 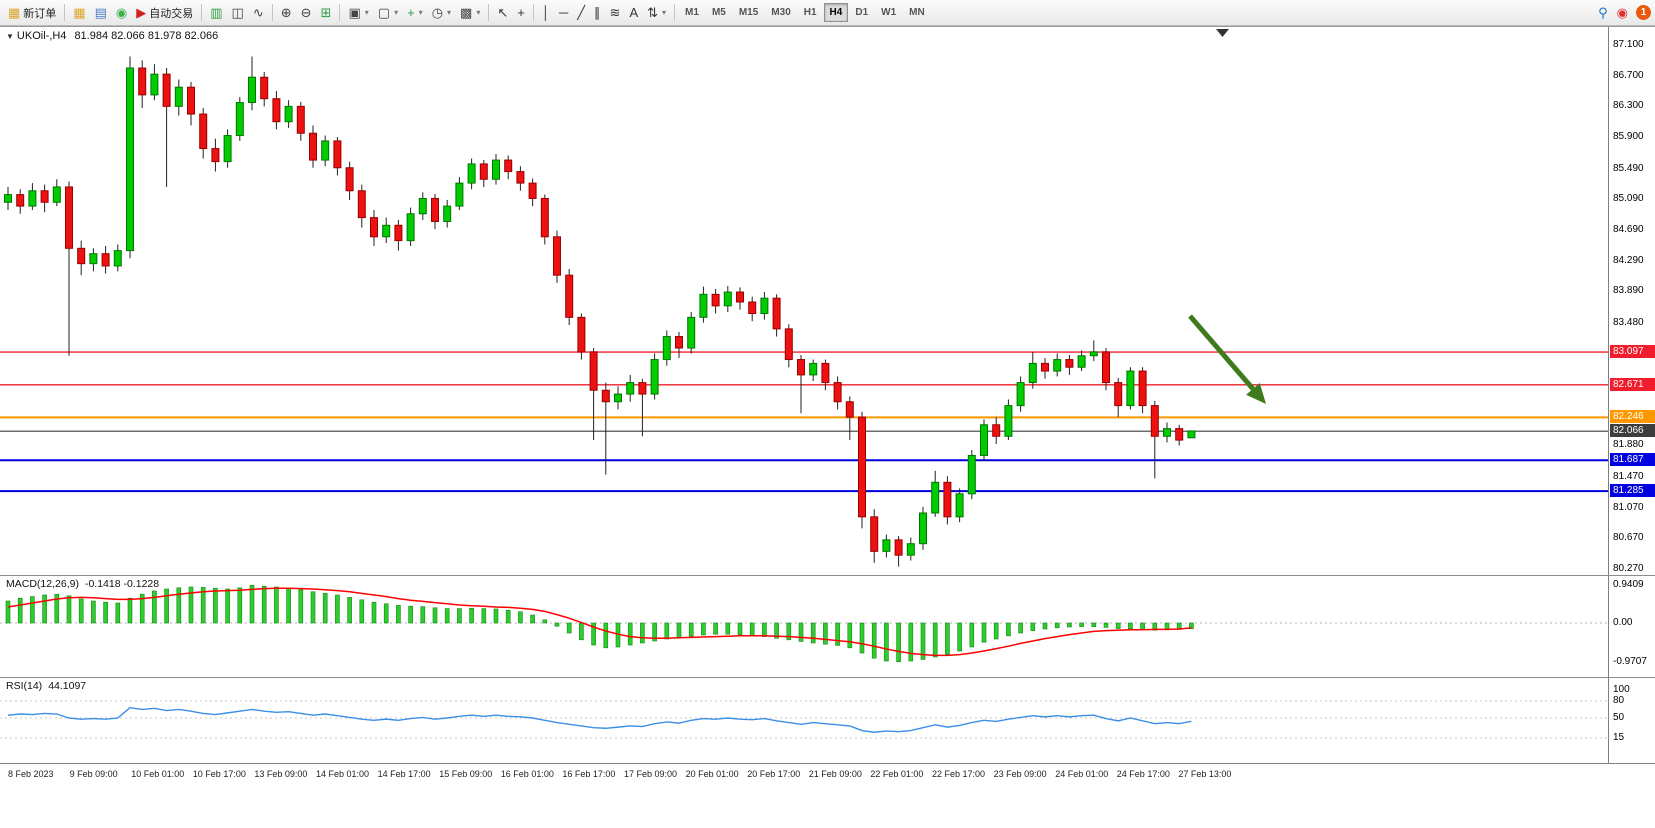 What do you see at coordinates (836, 12) in the screenshot?
I see `timeframe-h4-button: H4` at bounding box center [836, 12].